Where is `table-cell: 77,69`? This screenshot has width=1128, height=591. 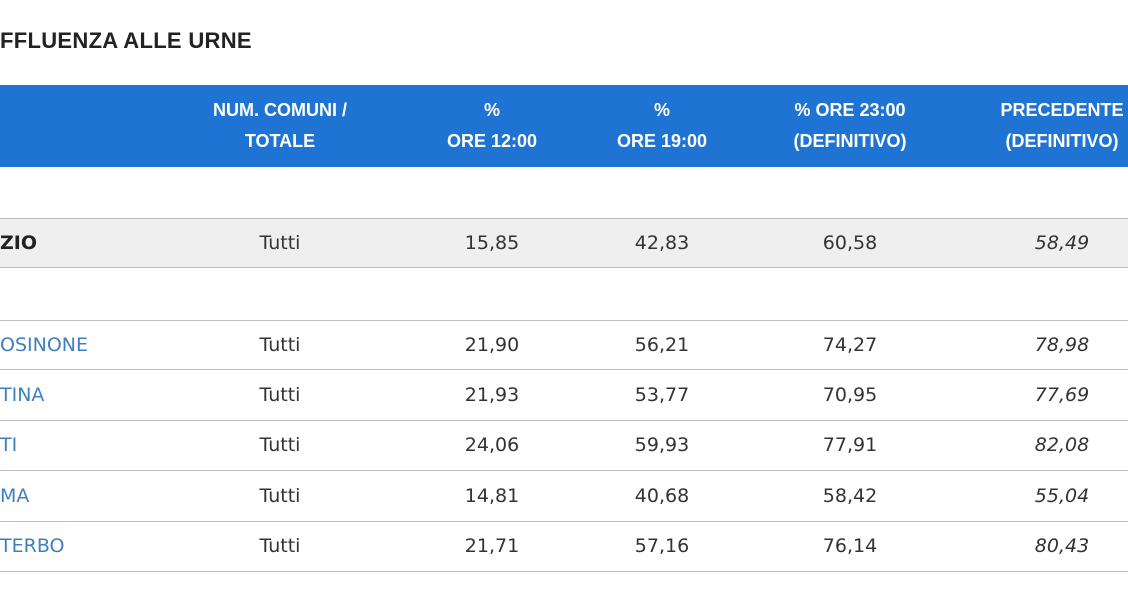
table-cell: 77,69 is located at coordinates (1062, 394).